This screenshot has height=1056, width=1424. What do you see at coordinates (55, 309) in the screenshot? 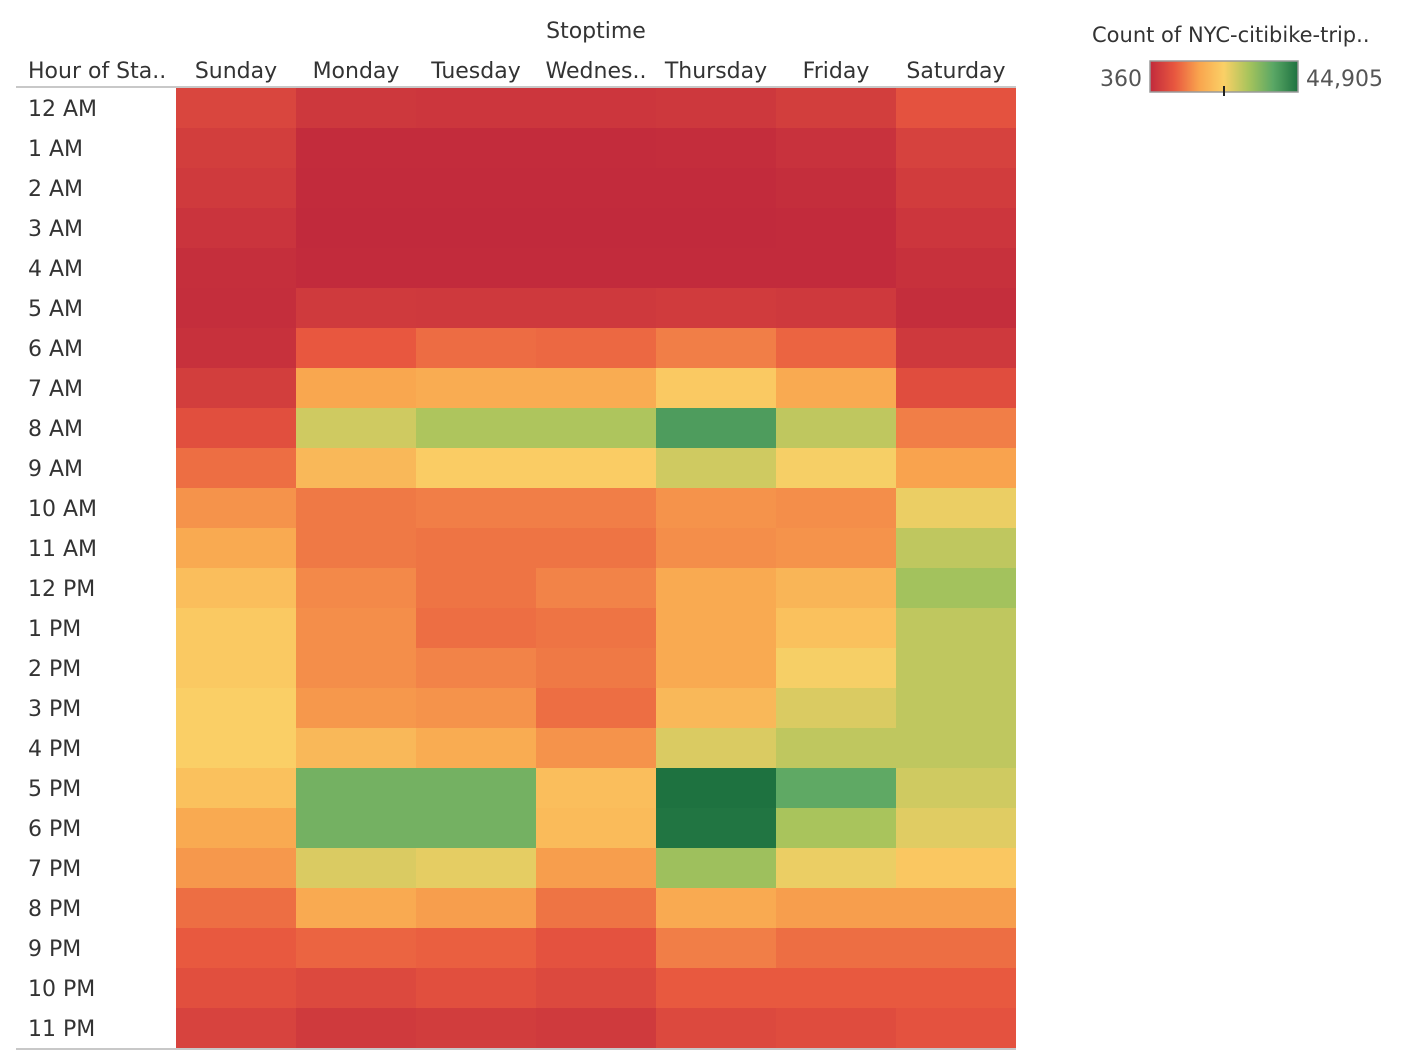
I see `row-label-5: 5 AM` at bounding box center [55, 309].